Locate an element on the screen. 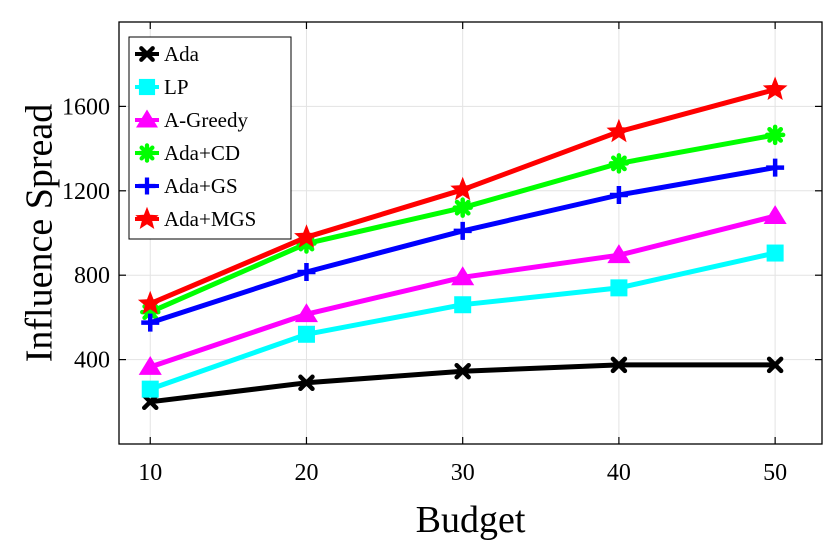 This screenshot has width=830, height=559. legend: Ada LP A-Greedy Ada+CD Ada+GS Ada+MGS is located at coordinates (210, 138).